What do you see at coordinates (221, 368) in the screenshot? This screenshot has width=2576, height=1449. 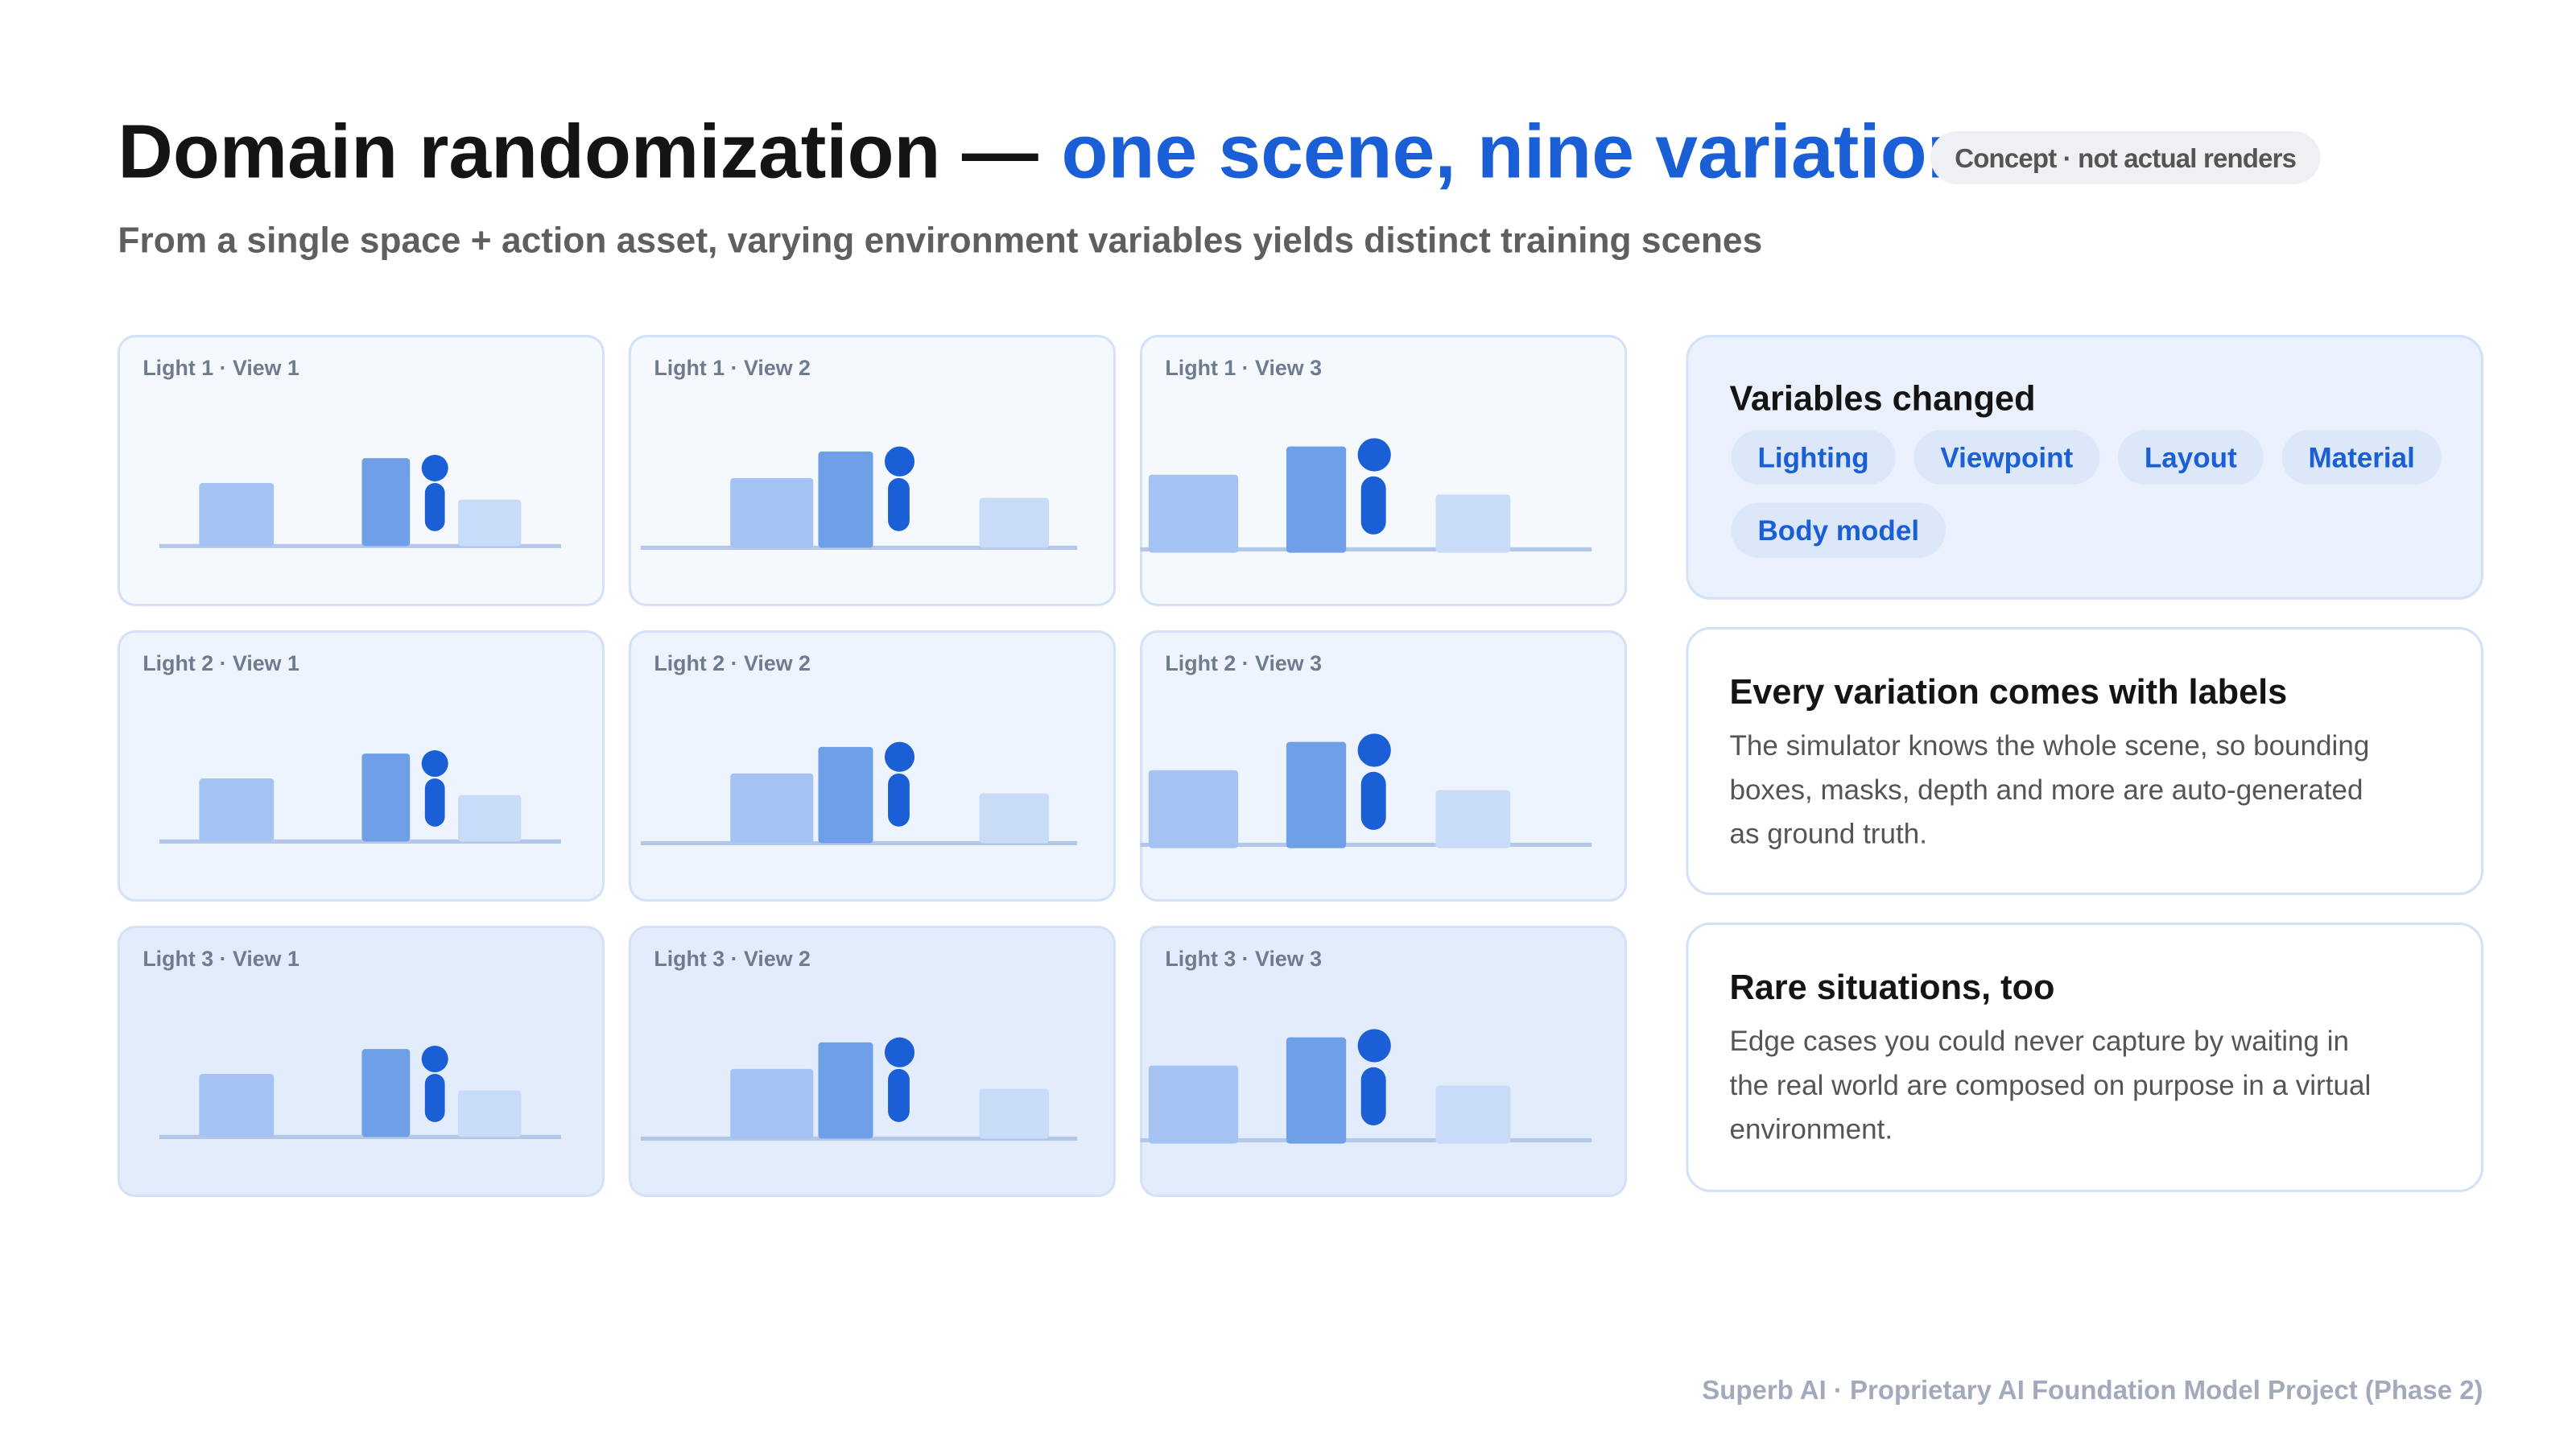 I see `tile-label: Light 1 · View 1` at bounding box center [221, 368].